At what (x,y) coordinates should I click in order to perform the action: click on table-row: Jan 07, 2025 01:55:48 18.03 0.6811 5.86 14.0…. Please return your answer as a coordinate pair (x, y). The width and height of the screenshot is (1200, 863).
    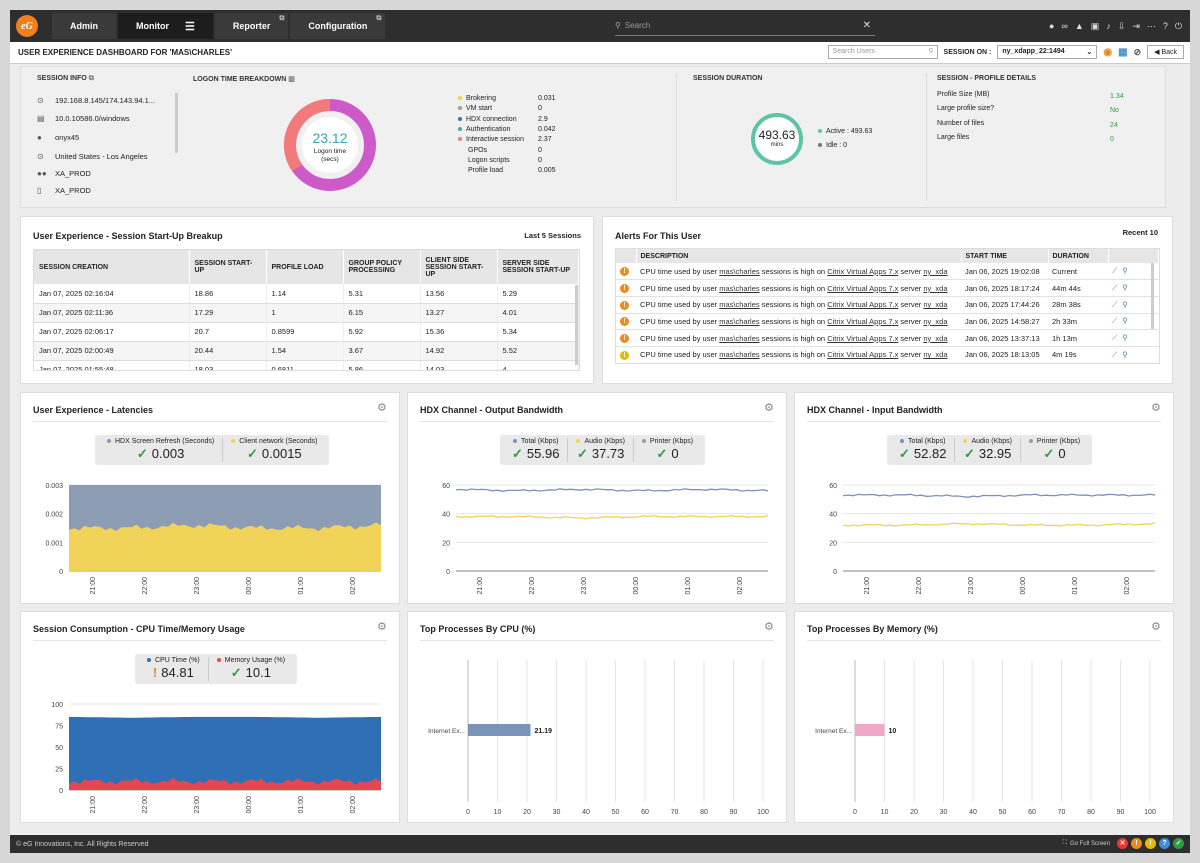
    Looking at the image, I should click on (306, 365).